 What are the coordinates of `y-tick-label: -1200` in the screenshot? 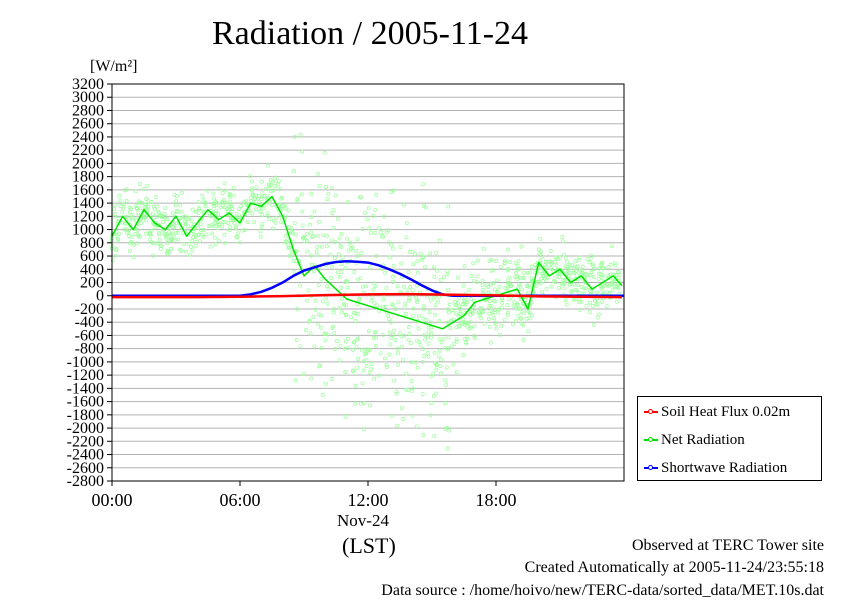 It's located at (85, 375).